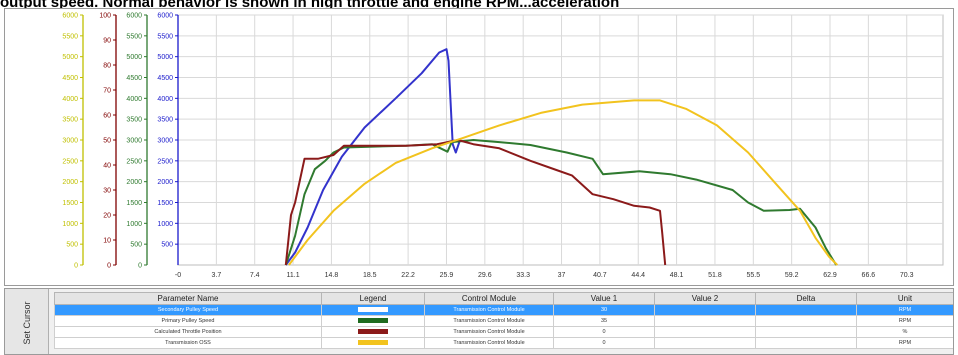  What do you see at coordinates (70, 141) in the screenshot?
I see `speed-axis-6000-tick-label: 3000` at bounding box center [70, 141].